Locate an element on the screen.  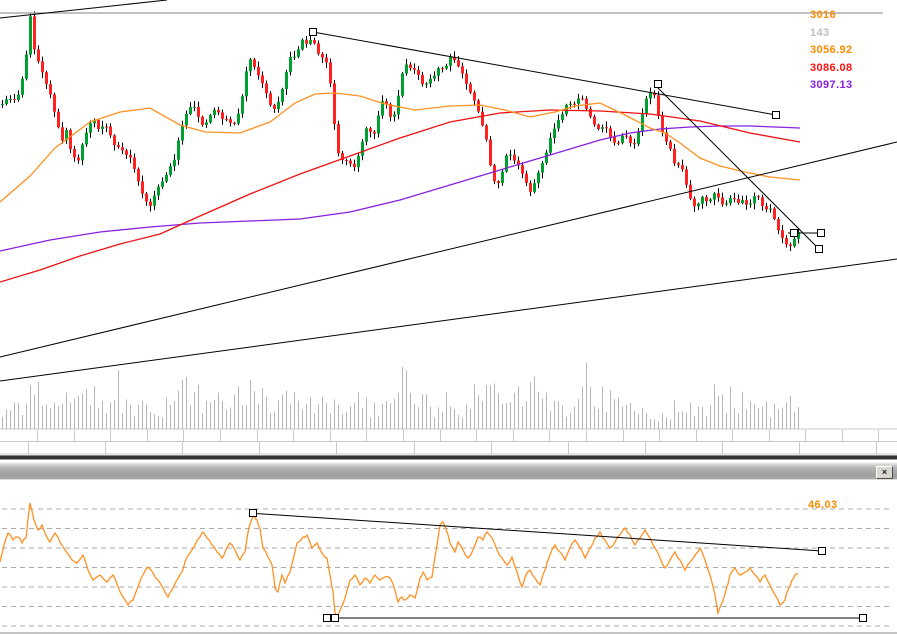
time-axis is located at coordinates (448, 441).